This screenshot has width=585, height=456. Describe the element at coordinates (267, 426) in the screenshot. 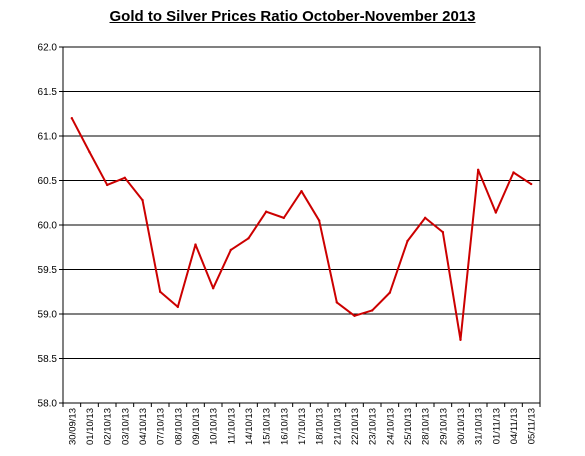

I see `x-tick-label: 15/10/13` at that location.